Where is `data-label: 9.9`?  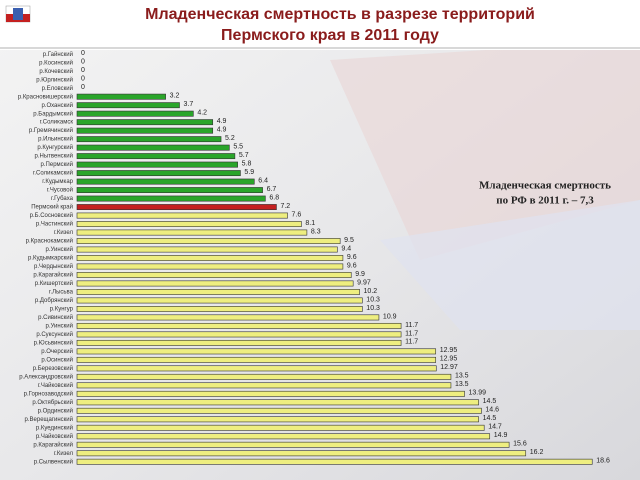 data-label: 9.9 is located at coordinates (360, 274).